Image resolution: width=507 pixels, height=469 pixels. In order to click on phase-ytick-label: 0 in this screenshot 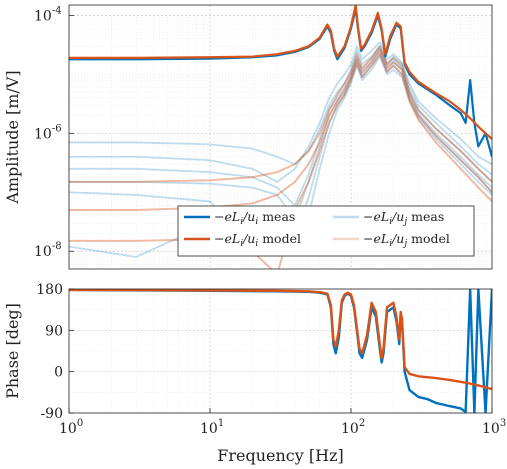, I will do `click(58, 373)`.